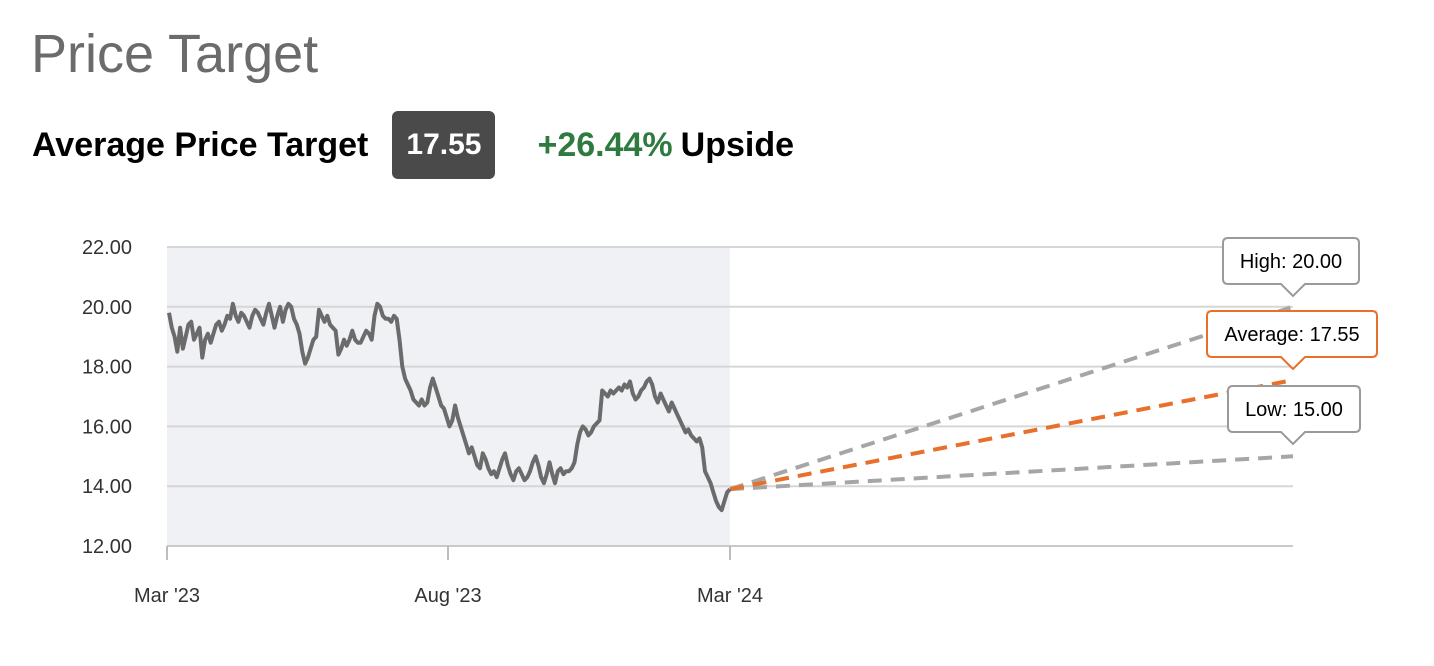 This screenshot has width=1434, height=666. I want to click on average-callout-text: Average: 17.55, so click(1291, 335).